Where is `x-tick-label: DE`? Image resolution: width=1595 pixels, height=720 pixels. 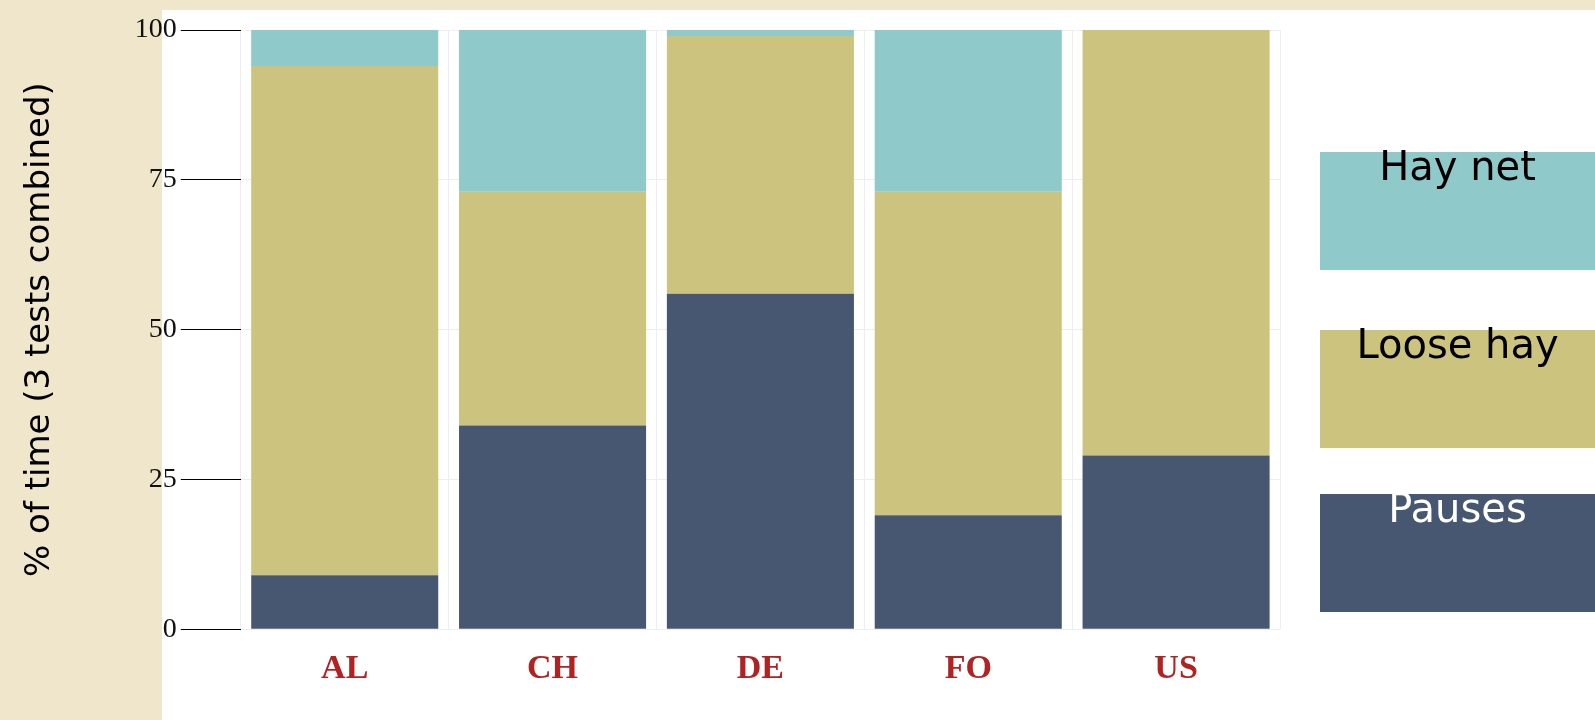 x-tick-label: DE is located at coordinates (760, 667).